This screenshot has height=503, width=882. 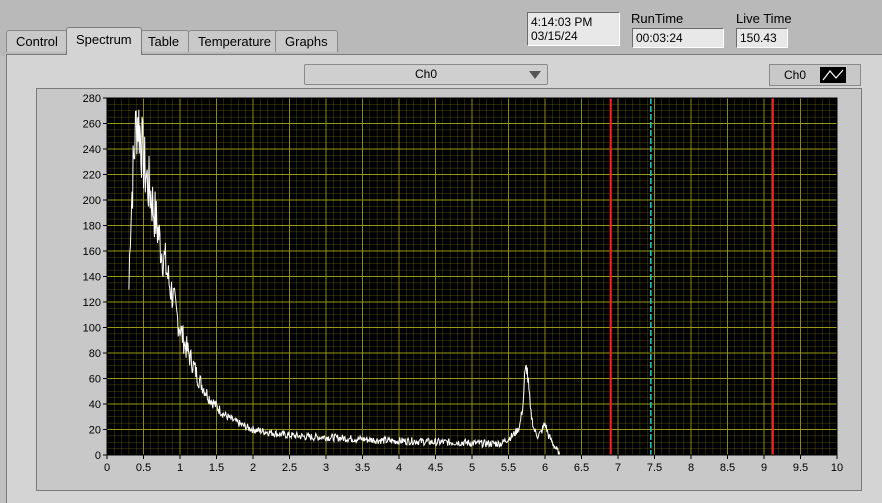 What do you see at coordinates (289, 468) in the screenshot?
I see `x-tick-label: 2.5` at bounding box center [289, 468].